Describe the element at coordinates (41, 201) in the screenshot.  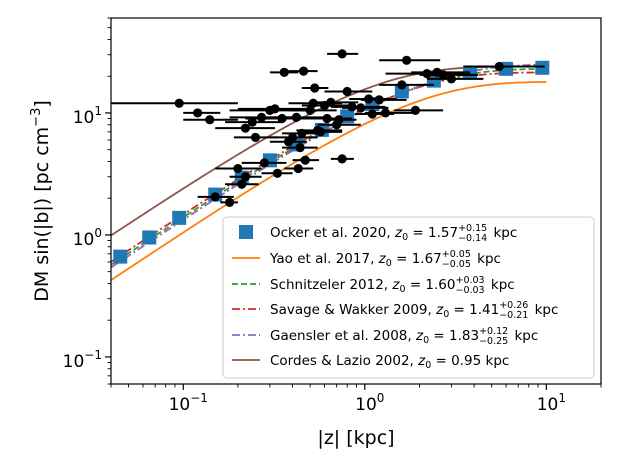
I see `y-axis-label: DM sin(|b|) [pc cm−3]` at that location.